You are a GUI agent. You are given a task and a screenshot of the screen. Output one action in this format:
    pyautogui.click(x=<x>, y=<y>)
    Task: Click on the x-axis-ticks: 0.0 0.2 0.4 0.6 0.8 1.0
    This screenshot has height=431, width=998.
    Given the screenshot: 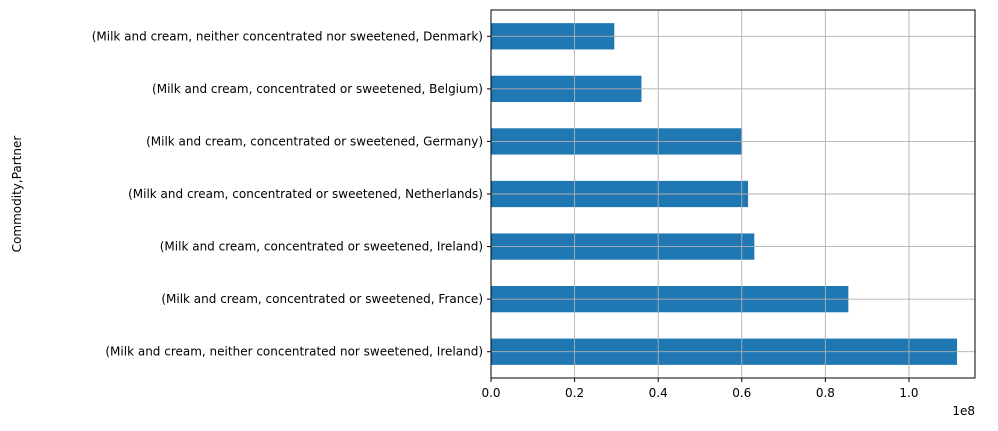 What is the action you would take?
    pyautogui.click(x=700, y=389)
    